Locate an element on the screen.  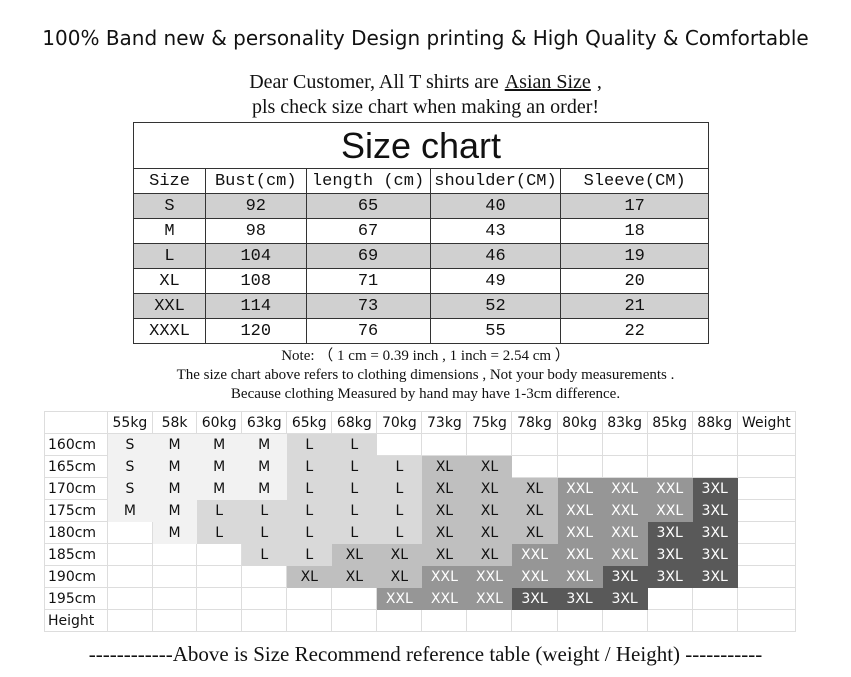
height-row: 180cm M L L L L L XL XL XL XXL XXL 3XL 3XL is located at coordinates (420, 532).